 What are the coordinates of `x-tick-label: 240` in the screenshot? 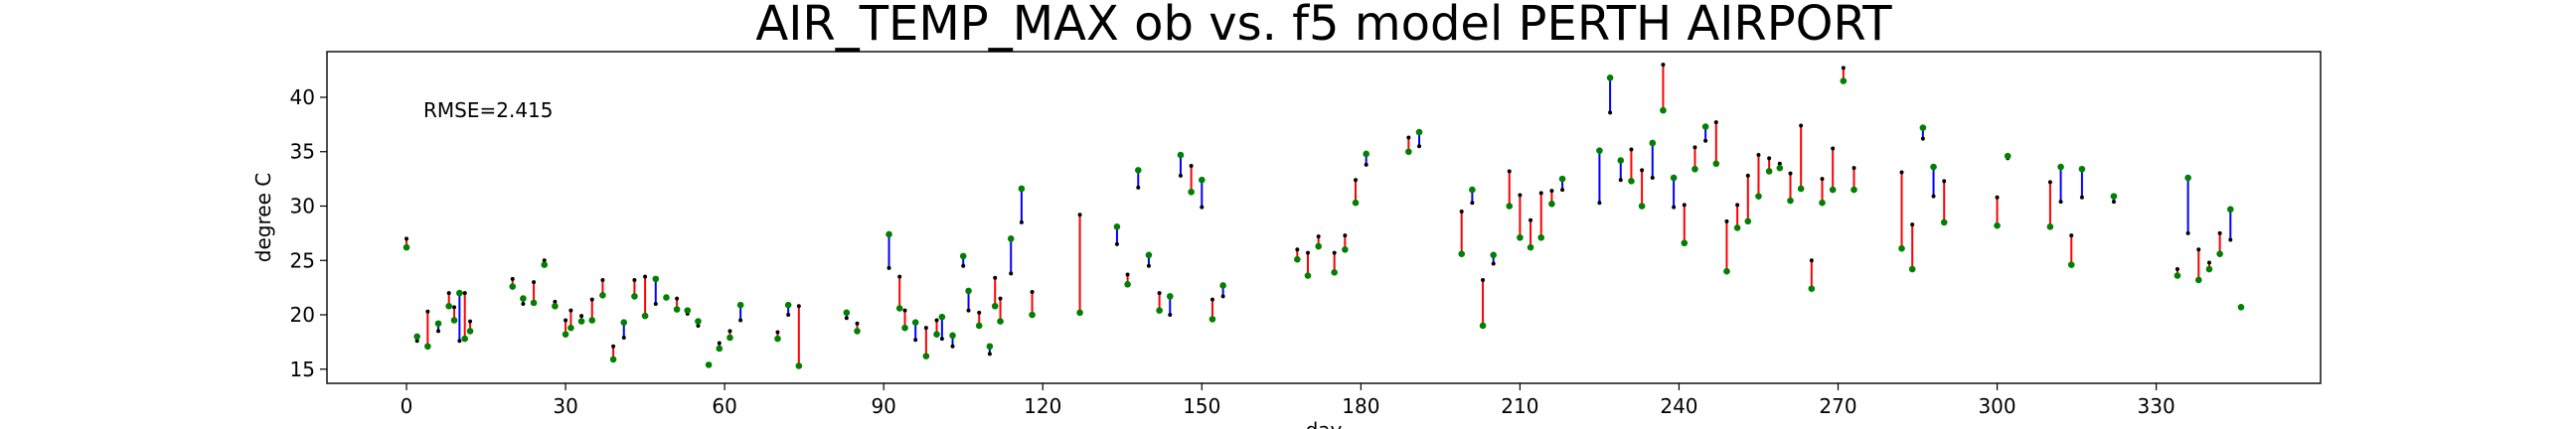 It's located at (1678, 406).